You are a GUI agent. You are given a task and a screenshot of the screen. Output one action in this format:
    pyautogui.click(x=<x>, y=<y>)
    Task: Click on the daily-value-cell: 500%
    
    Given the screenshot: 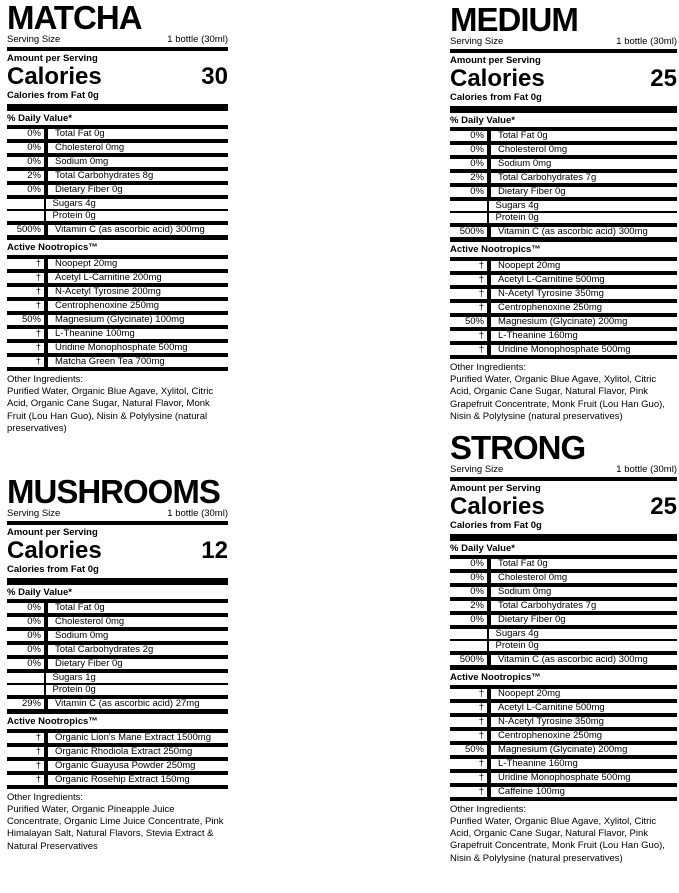 What is the action you would take?
    pyautogui.click(x=471, y=231)
    